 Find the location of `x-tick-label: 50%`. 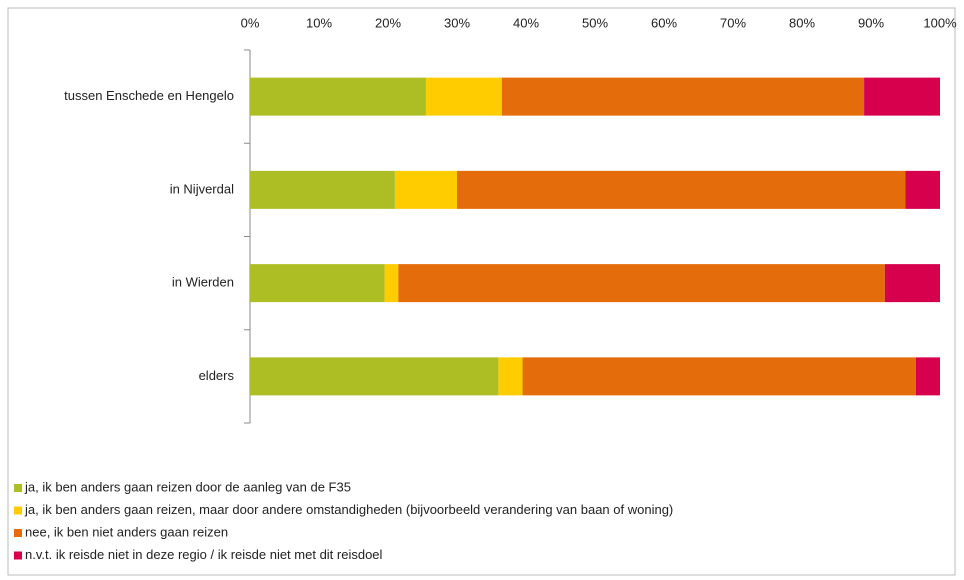

x-tick-label: 50% is located at coordinates (595, 22).